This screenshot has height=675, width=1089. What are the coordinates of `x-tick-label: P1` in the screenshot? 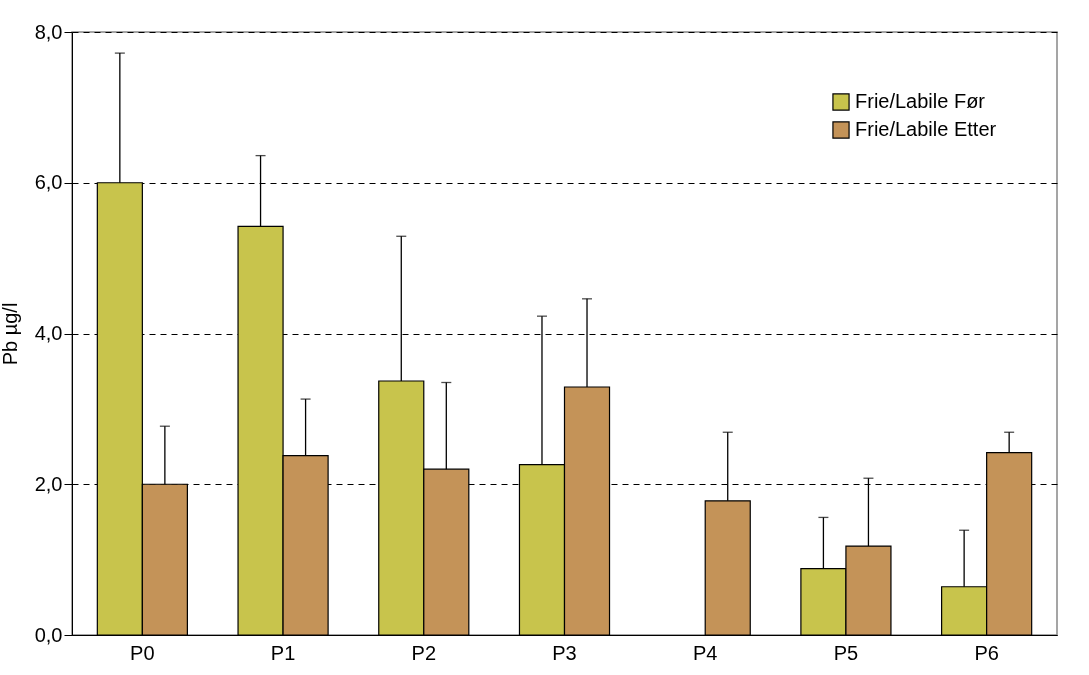 It's located at (283, 652).